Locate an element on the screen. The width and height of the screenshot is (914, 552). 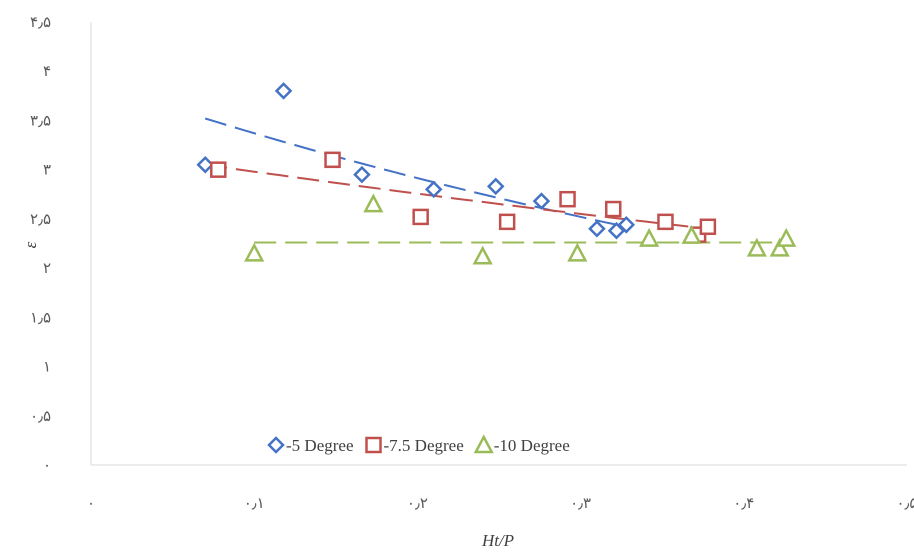
y-tick-label: ۴ is located at coordinates (47, 72).